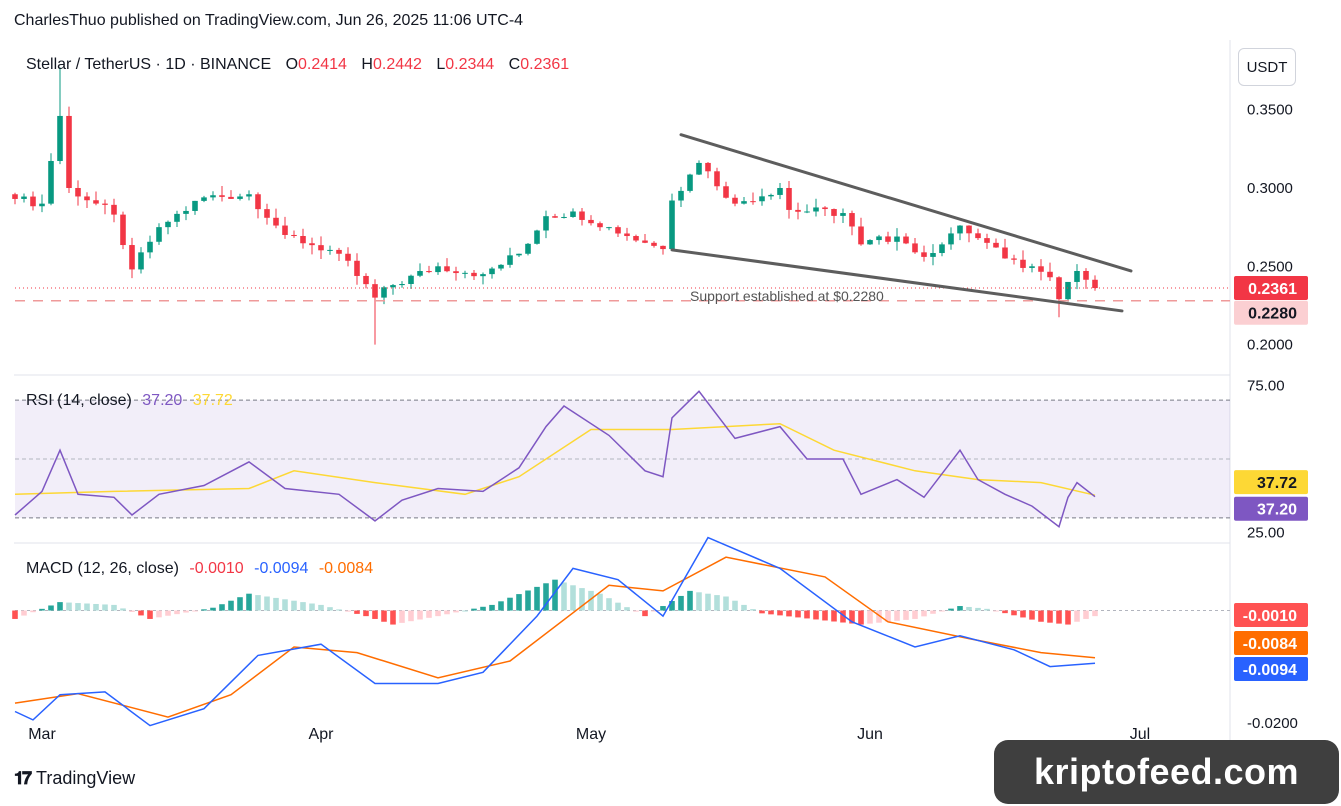 This screenshot has height=806, width=1341. I want to click on price-tick-label: 0.3000, so click(1270, 188).